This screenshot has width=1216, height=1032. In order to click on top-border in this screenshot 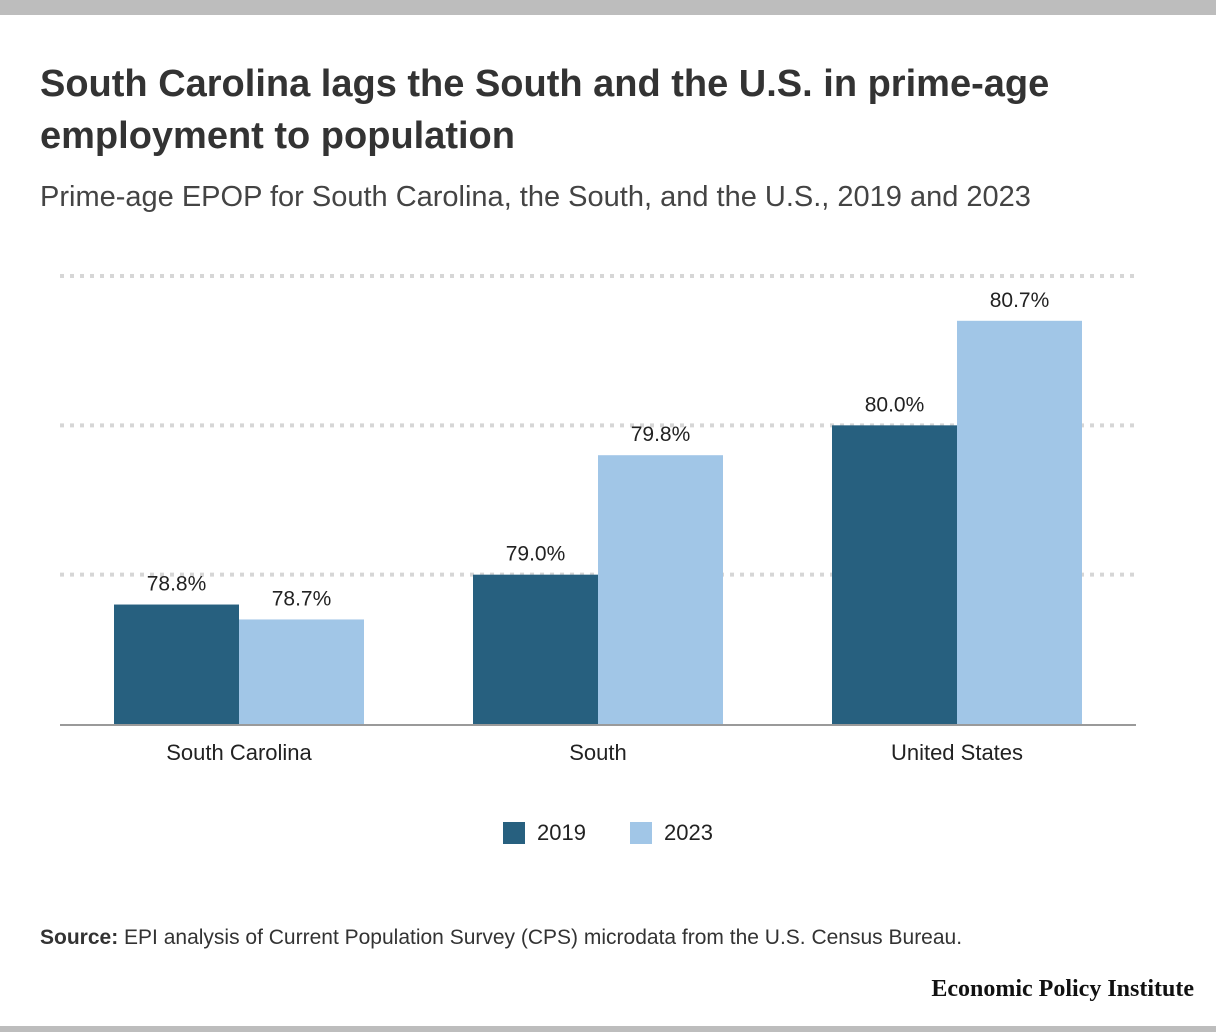, I will do `click(608, 7)`.